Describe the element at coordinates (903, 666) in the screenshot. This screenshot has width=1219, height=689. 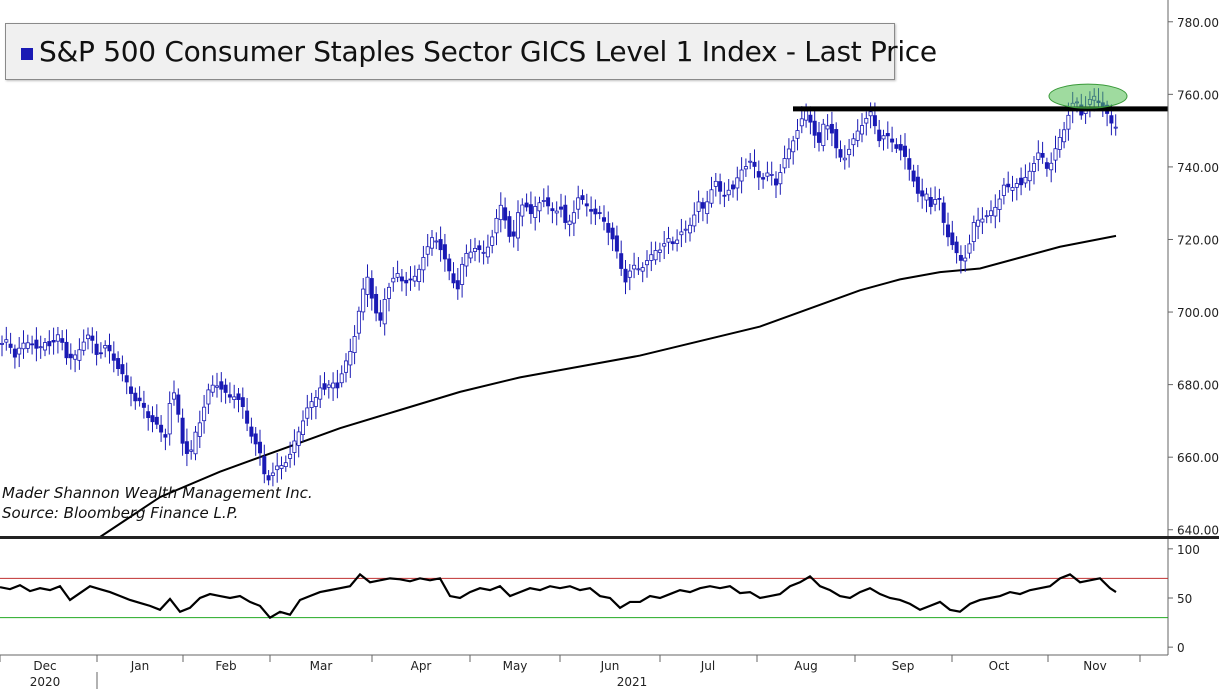
I see `x-month-label: Sep` at that location.